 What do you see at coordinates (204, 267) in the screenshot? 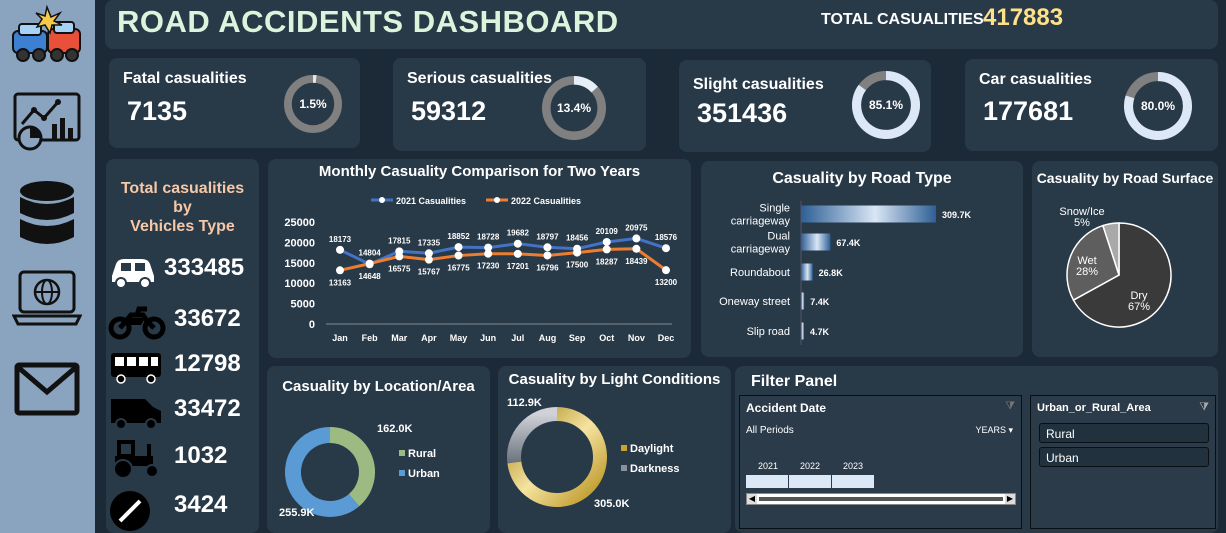
I see `vehicle-value: 333485` at bounding box center [204, 267].